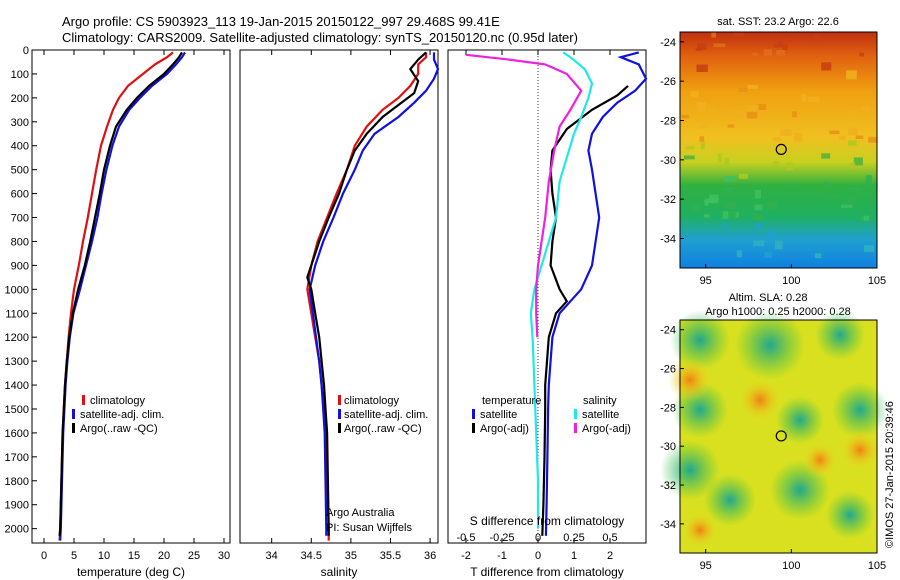 The width and height of the screenshot is (900, 580). What do you see at coordinates (600, 401) in the screenshot?
I see `legend-title-salinity: salinity` at bounding box center [600, 401].